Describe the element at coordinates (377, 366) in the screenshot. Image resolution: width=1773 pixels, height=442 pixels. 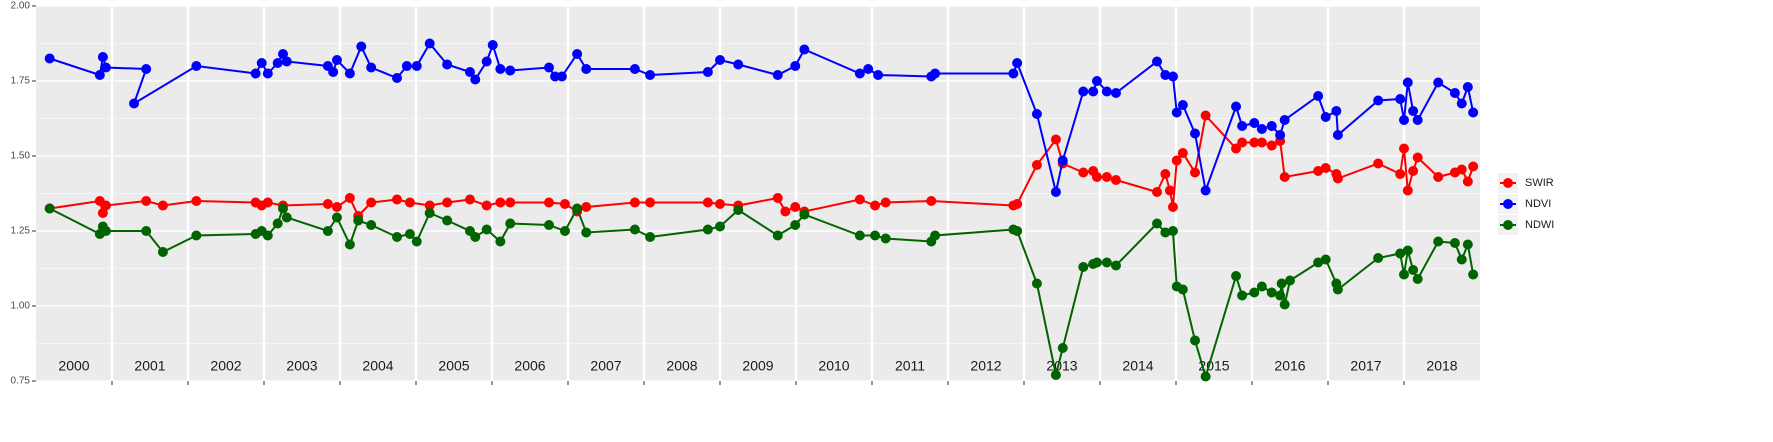
I see `year-label: 2004` at that location.